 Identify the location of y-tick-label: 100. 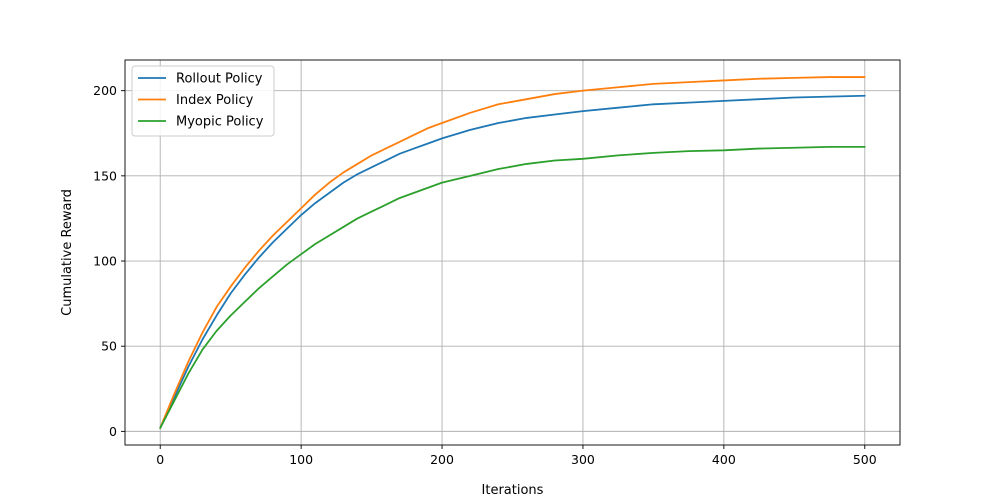
(105, 261).